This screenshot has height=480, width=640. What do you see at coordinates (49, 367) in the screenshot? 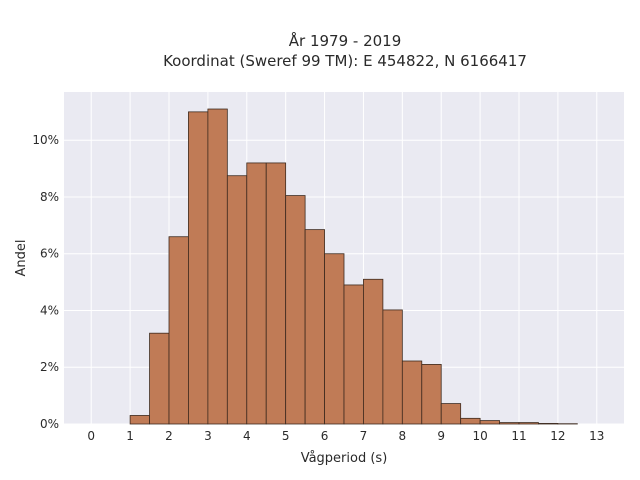
I see `y-tick-label-1: 2%` at bounding box center [49, 367].